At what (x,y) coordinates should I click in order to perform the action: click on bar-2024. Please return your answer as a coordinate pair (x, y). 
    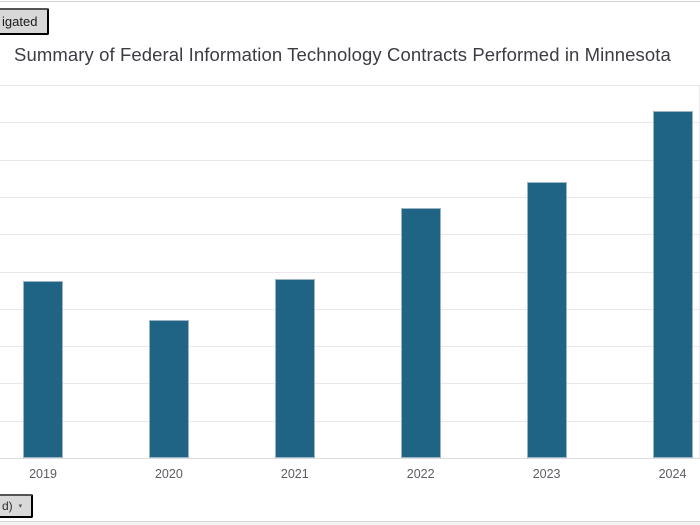
    Looking at the image, I should click on (672, 284).